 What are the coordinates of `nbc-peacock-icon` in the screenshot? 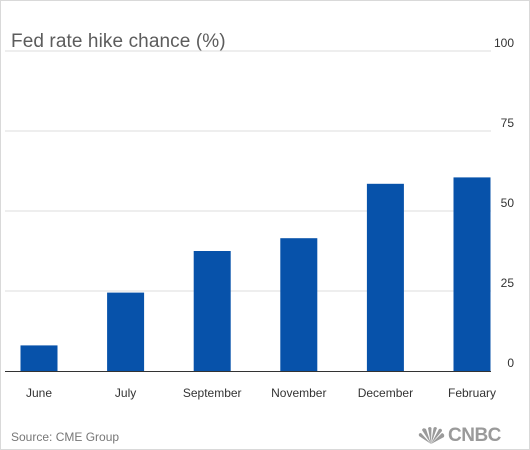 It's located at (431, 435).